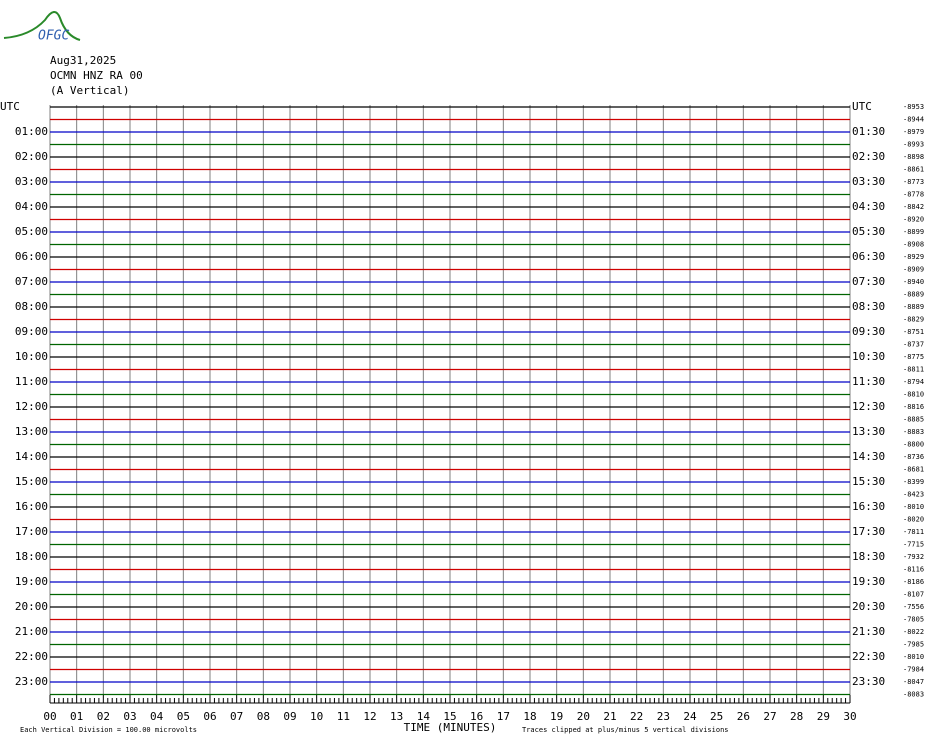  I want to click on x-tick-label: 17, so click(503, 716).